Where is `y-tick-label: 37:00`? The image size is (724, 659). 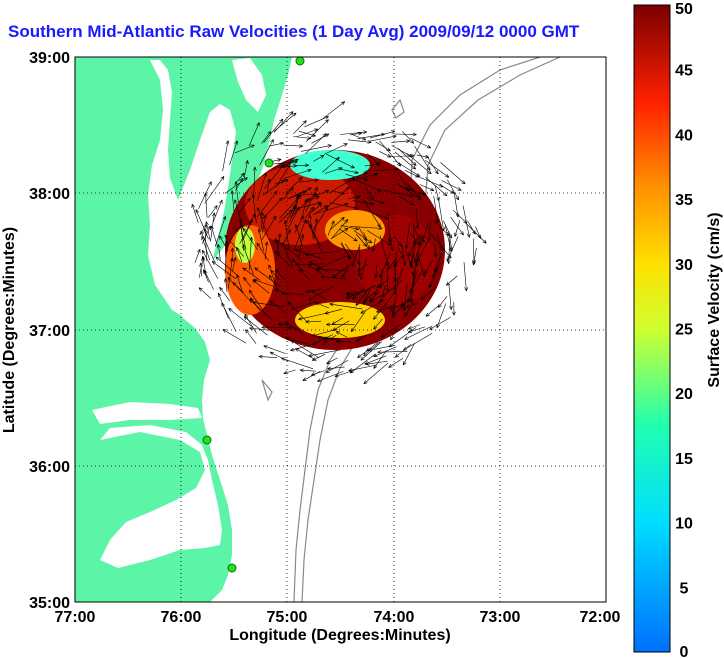
y-tick-label: 37:00 is located at coordinates (49, 331).